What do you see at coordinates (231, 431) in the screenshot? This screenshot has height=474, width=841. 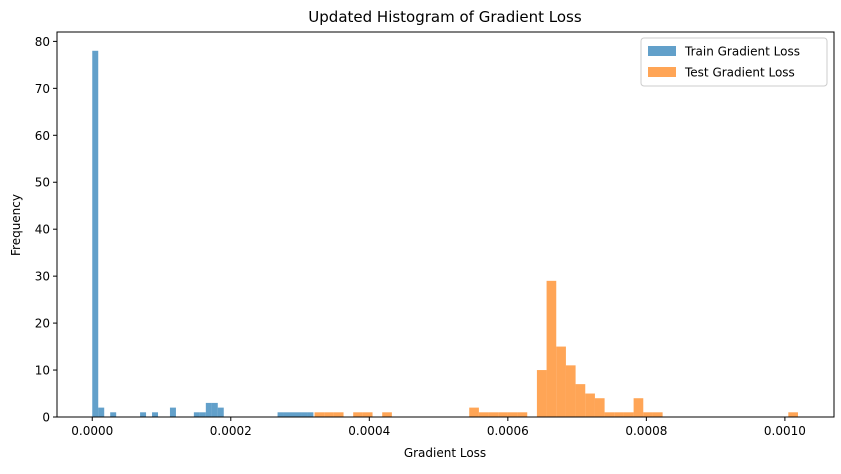 I see `x-tick-label: 0.0002` at bounding box center [231, 431].